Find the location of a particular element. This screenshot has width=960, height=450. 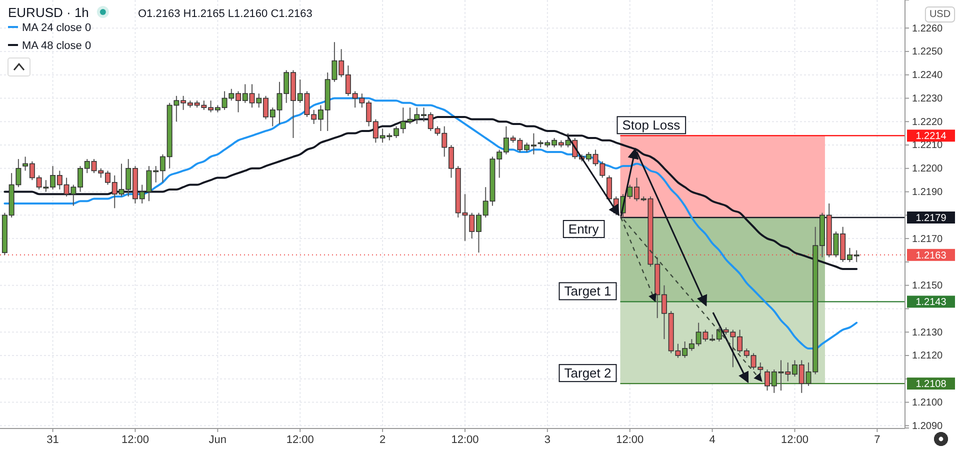

y-tick-label: 1.2220 is located at coordinates (928, 122).